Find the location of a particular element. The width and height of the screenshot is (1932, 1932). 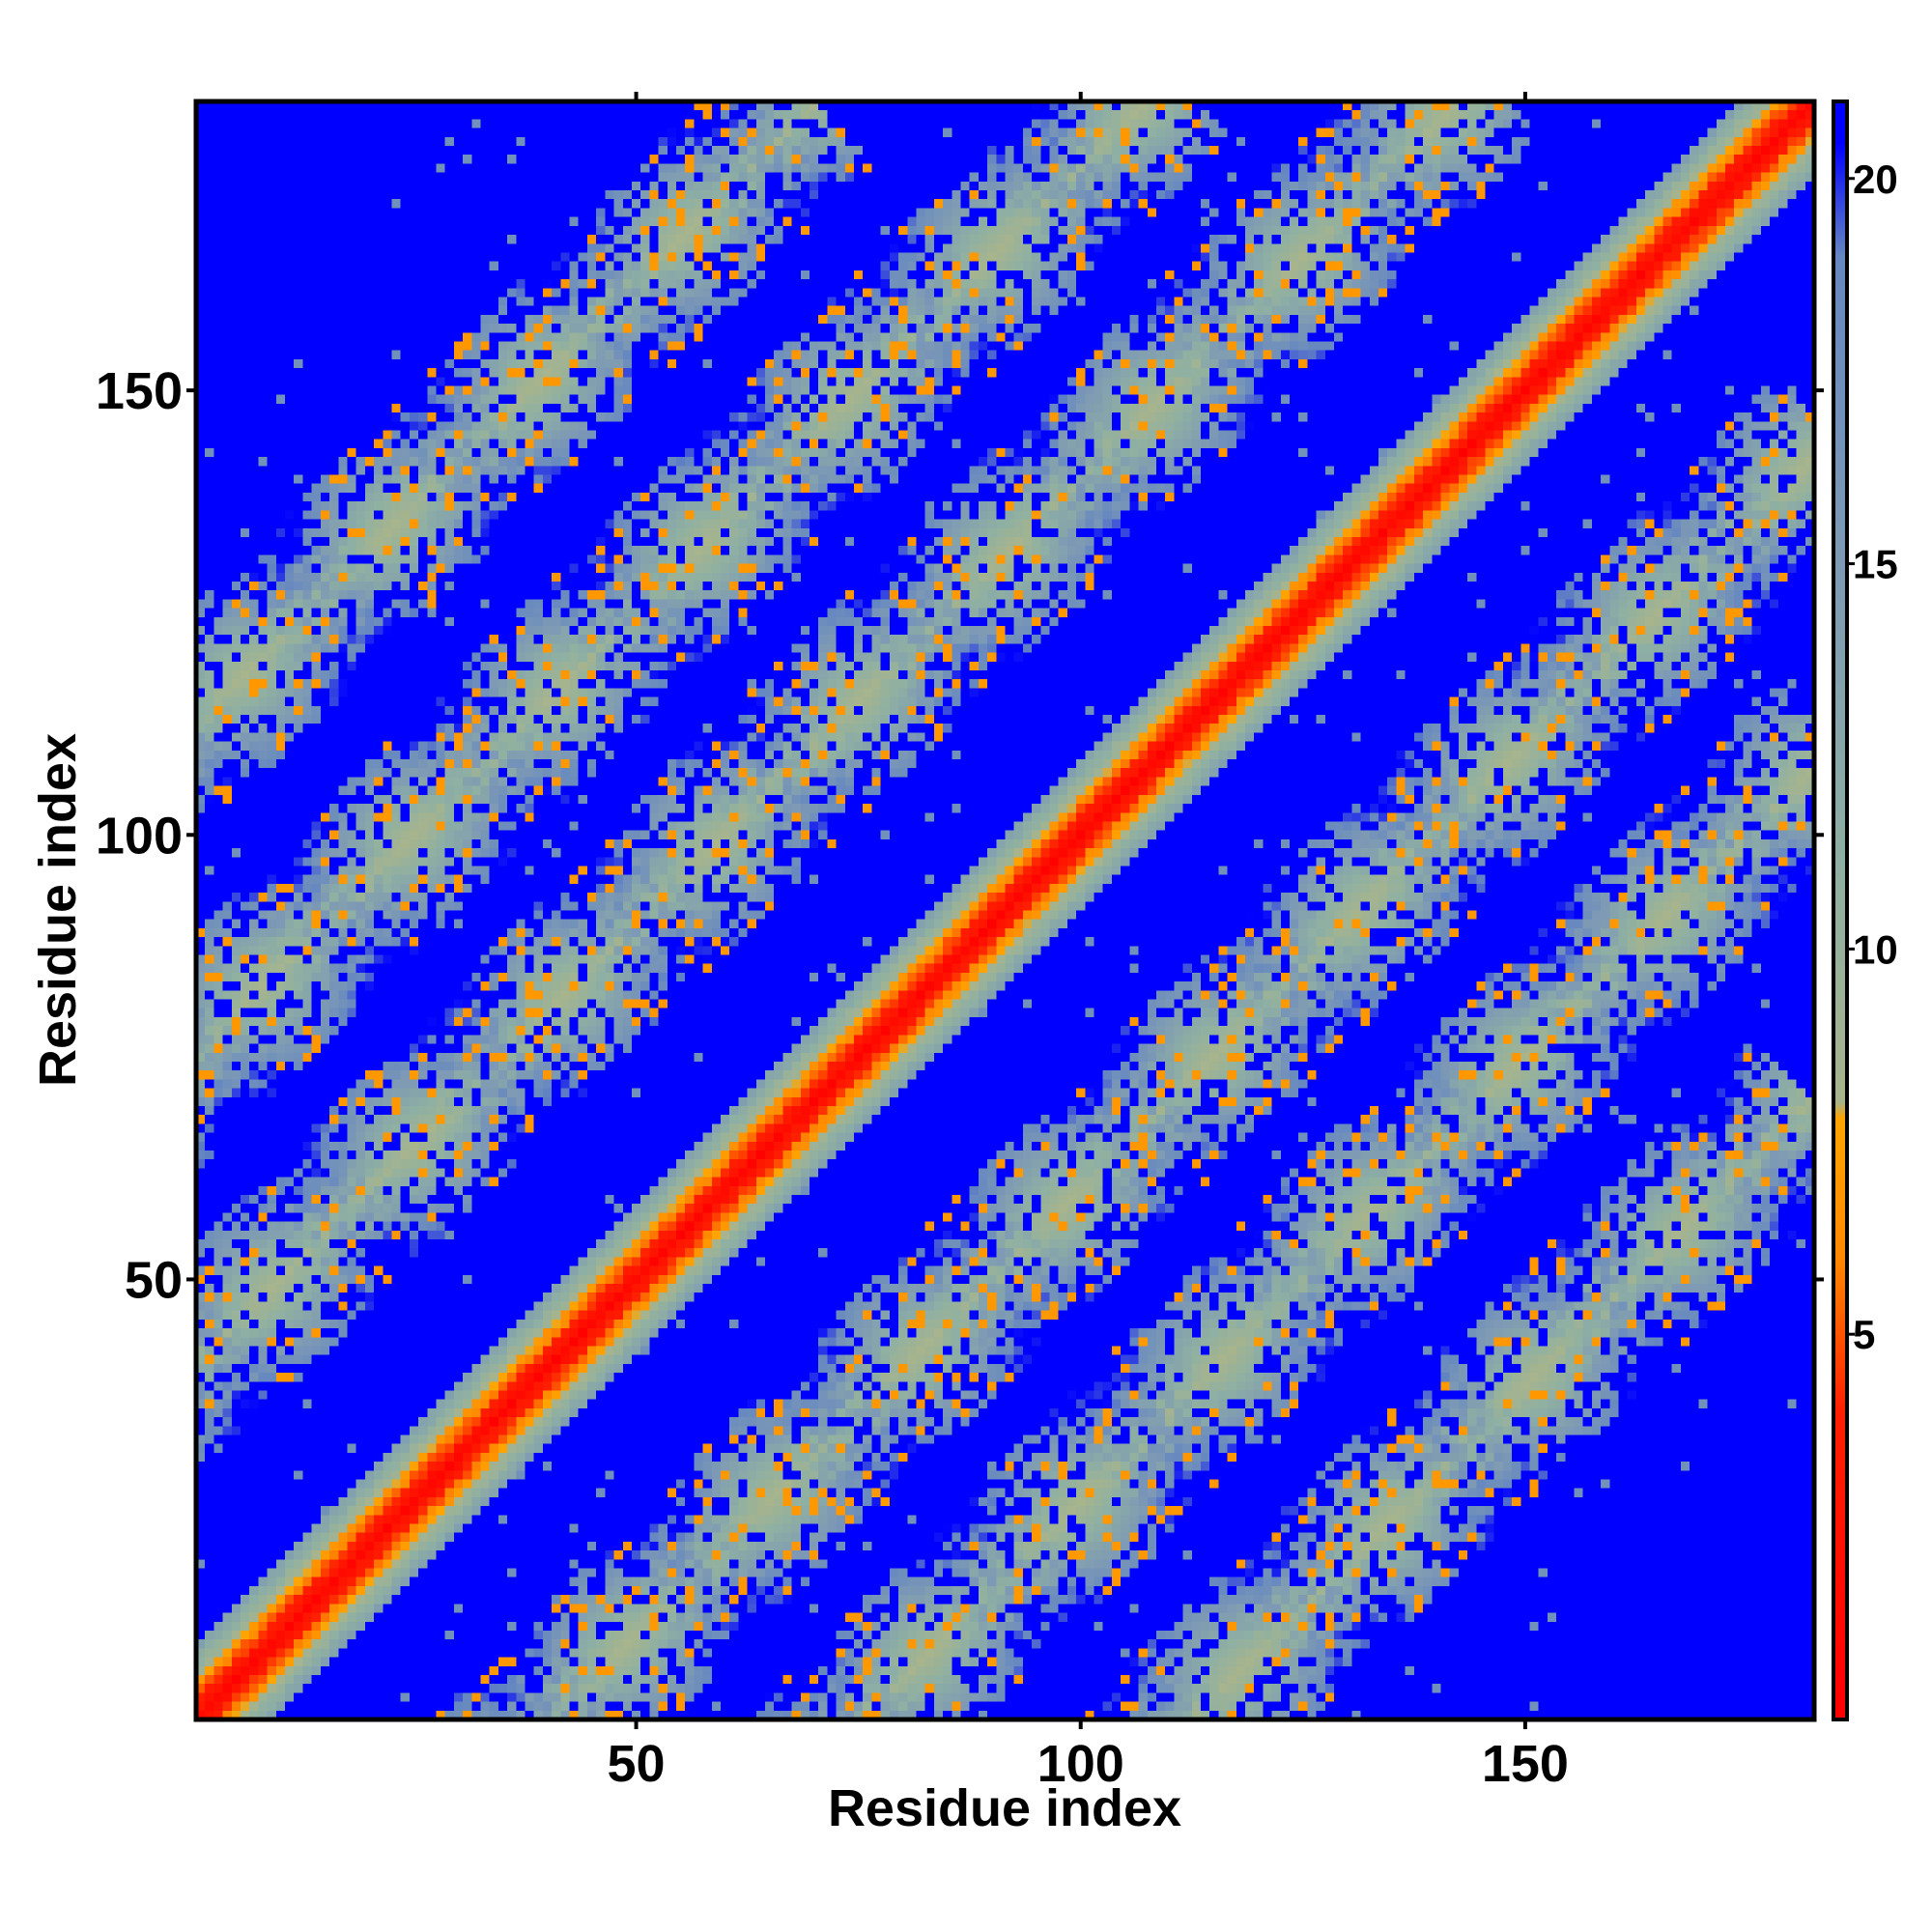

y-tick-label-0: 50 is located at coordinates (154, 1280).